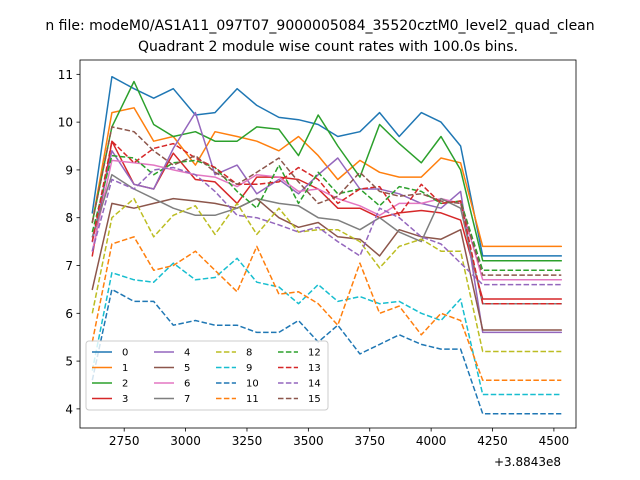 This screenshot has width=640, height=480. Describe the element at coordinates (125, 384) in the screenshot. I see `legend-label-2: 2` at that location.